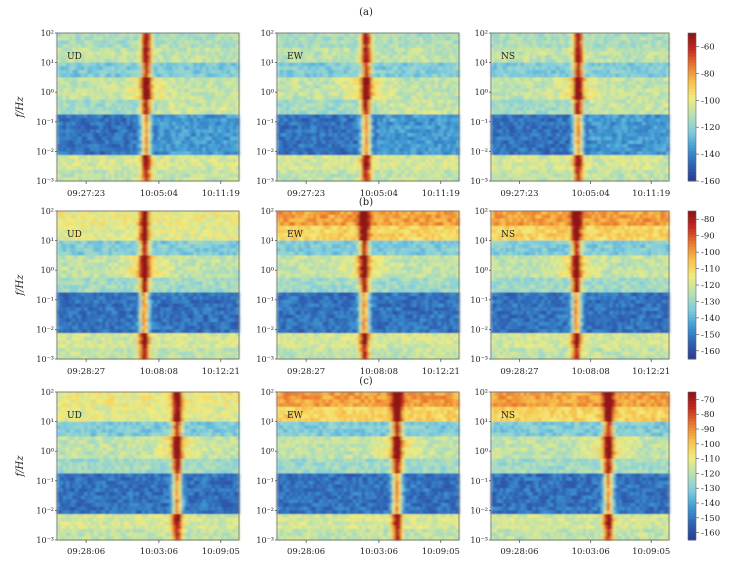 The height and width of the screenshot is (571, 732). I want to click on x-tick-label: 10:11:19, so click(221, 194).